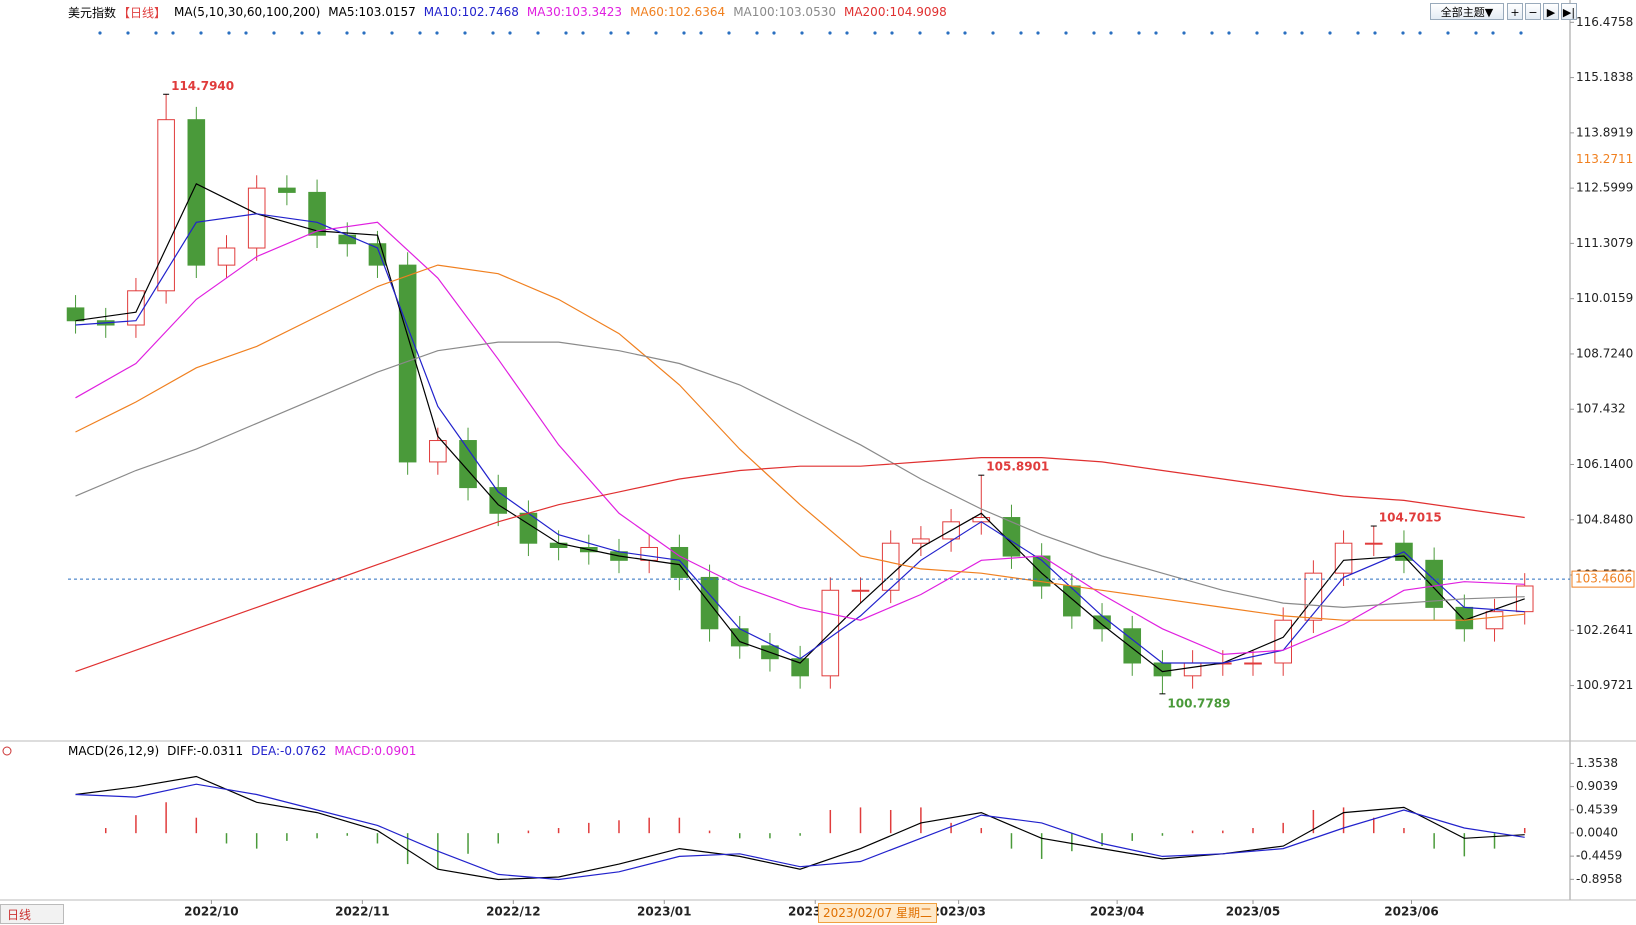  I want to click on annotation: 105.8901, so click(1017, 467).